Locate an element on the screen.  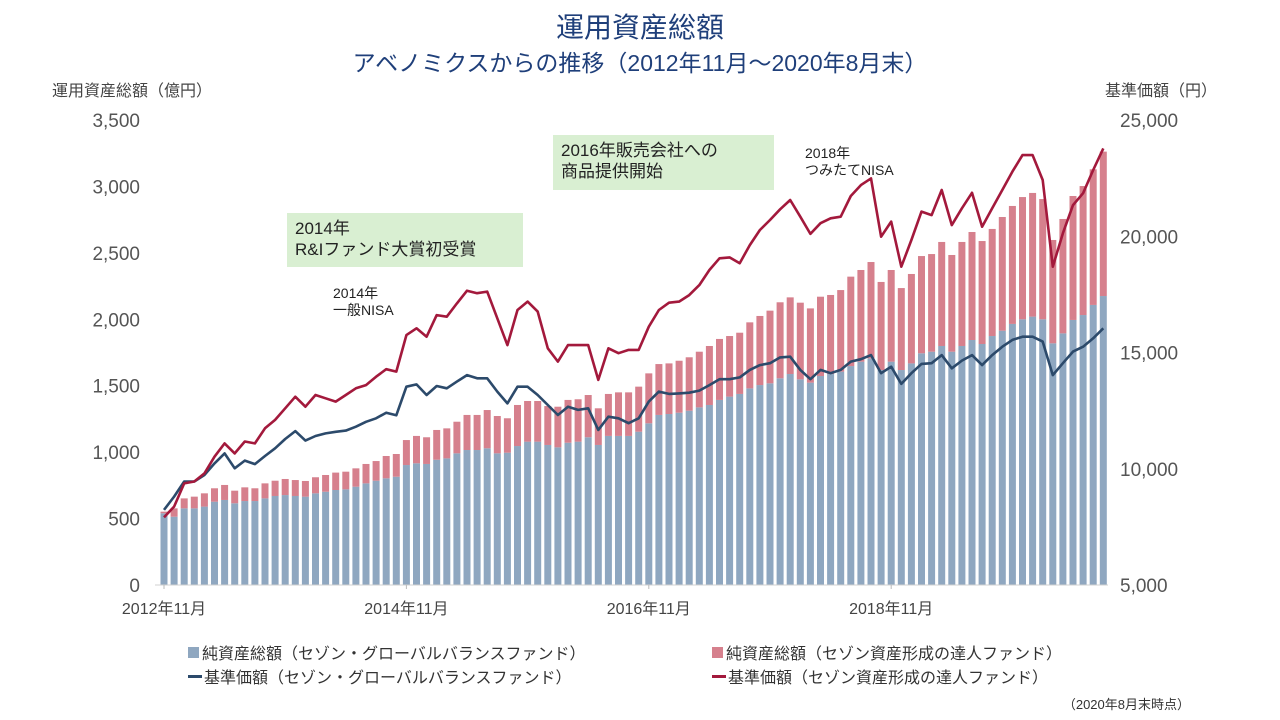
x-tick-label: 2016年11月 is located at coordinates (649, 609).